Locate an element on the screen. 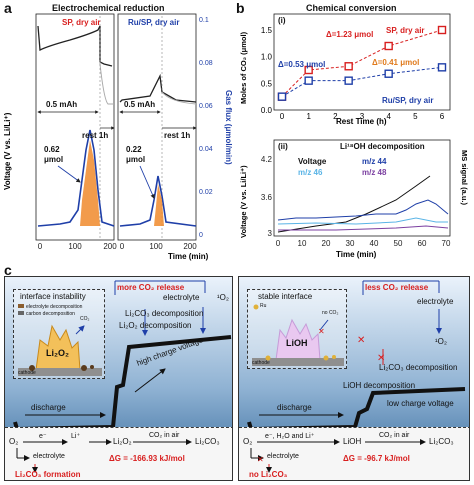 The width and height of the screenshot is (474, 485). rx-right-dg: ΔG = -96.7 kJ/mol is located at coordinates (376, 458).